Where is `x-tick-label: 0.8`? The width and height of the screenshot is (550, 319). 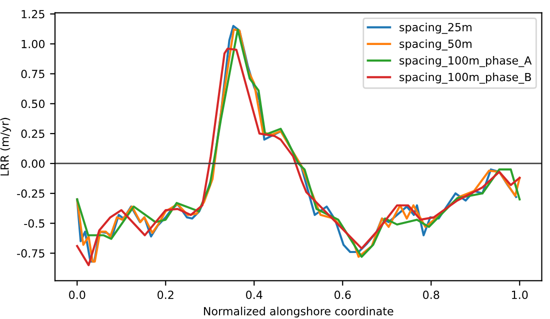 x-tick-label: 0.8 is located at coordinates (431, 295).